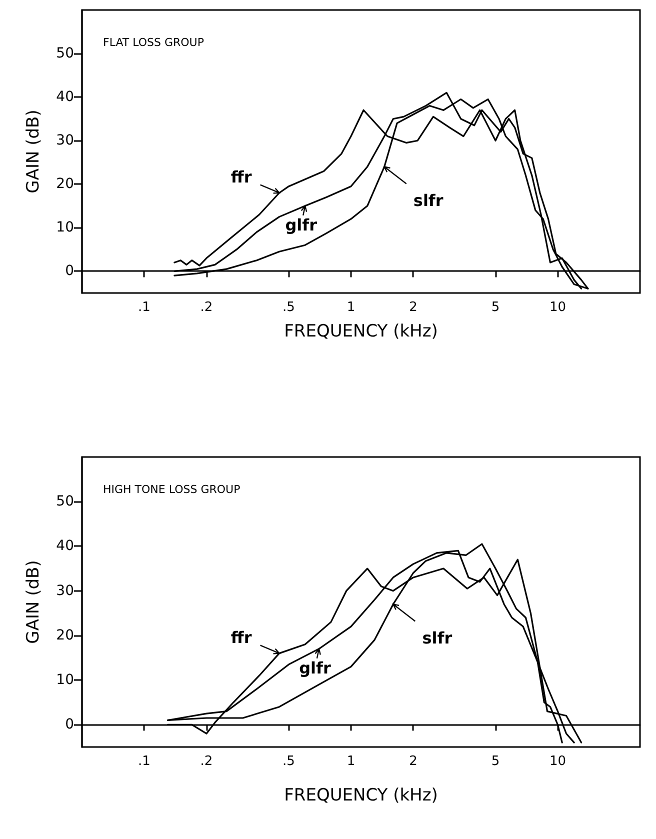 Image resolution: width=656 pixels, height=839 pixels. Describe the element at coordinates (153, 42) in the screenshot. I see `text: FLAT LOSS GROUP` at that location.